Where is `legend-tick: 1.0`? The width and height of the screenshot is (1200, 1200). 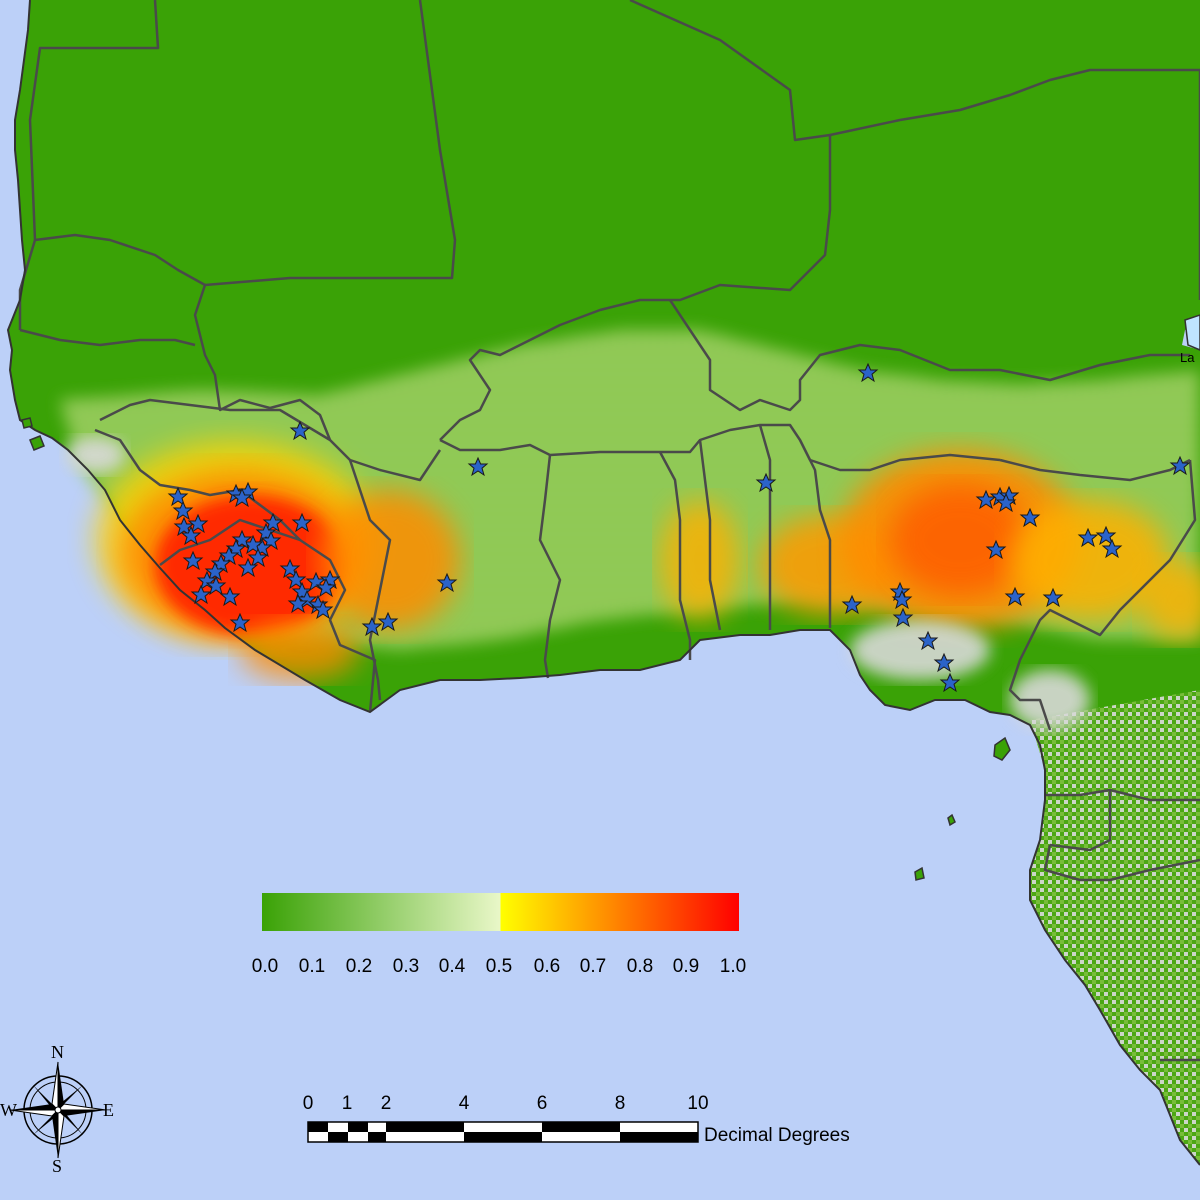
legend-tick: 1.0 is located at coordinates (733, 966).